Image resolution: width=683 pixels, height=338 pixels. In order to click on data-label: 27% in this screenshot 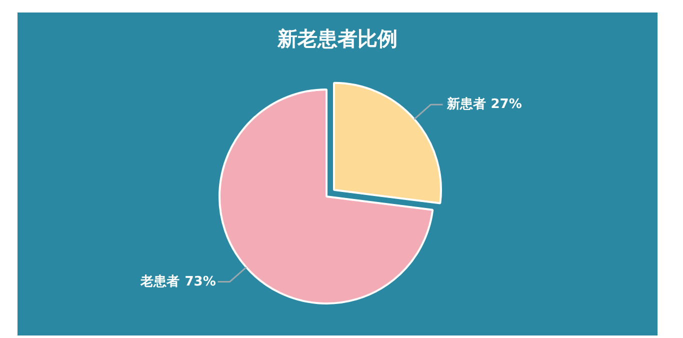, I will do `click(506, 104)`.